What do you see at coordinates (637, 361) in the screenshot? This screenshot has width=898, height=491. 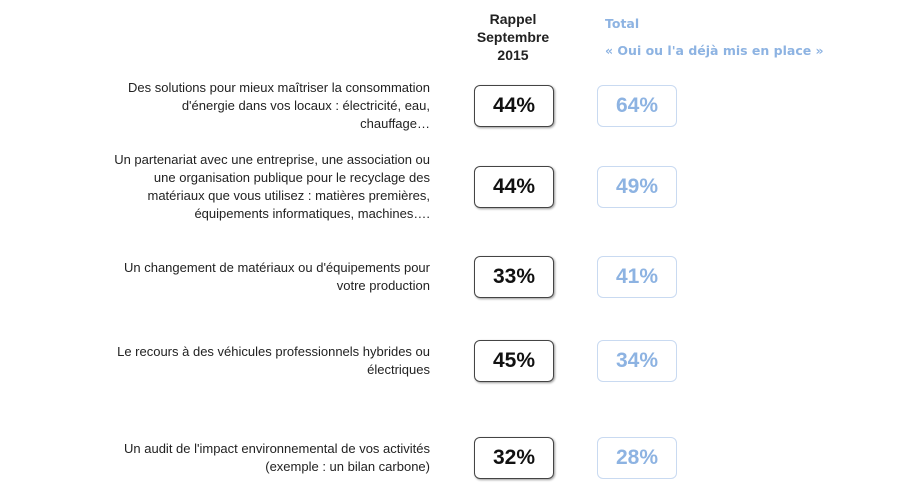 I see `total-value: 34%` at bounding box center [637, 361].